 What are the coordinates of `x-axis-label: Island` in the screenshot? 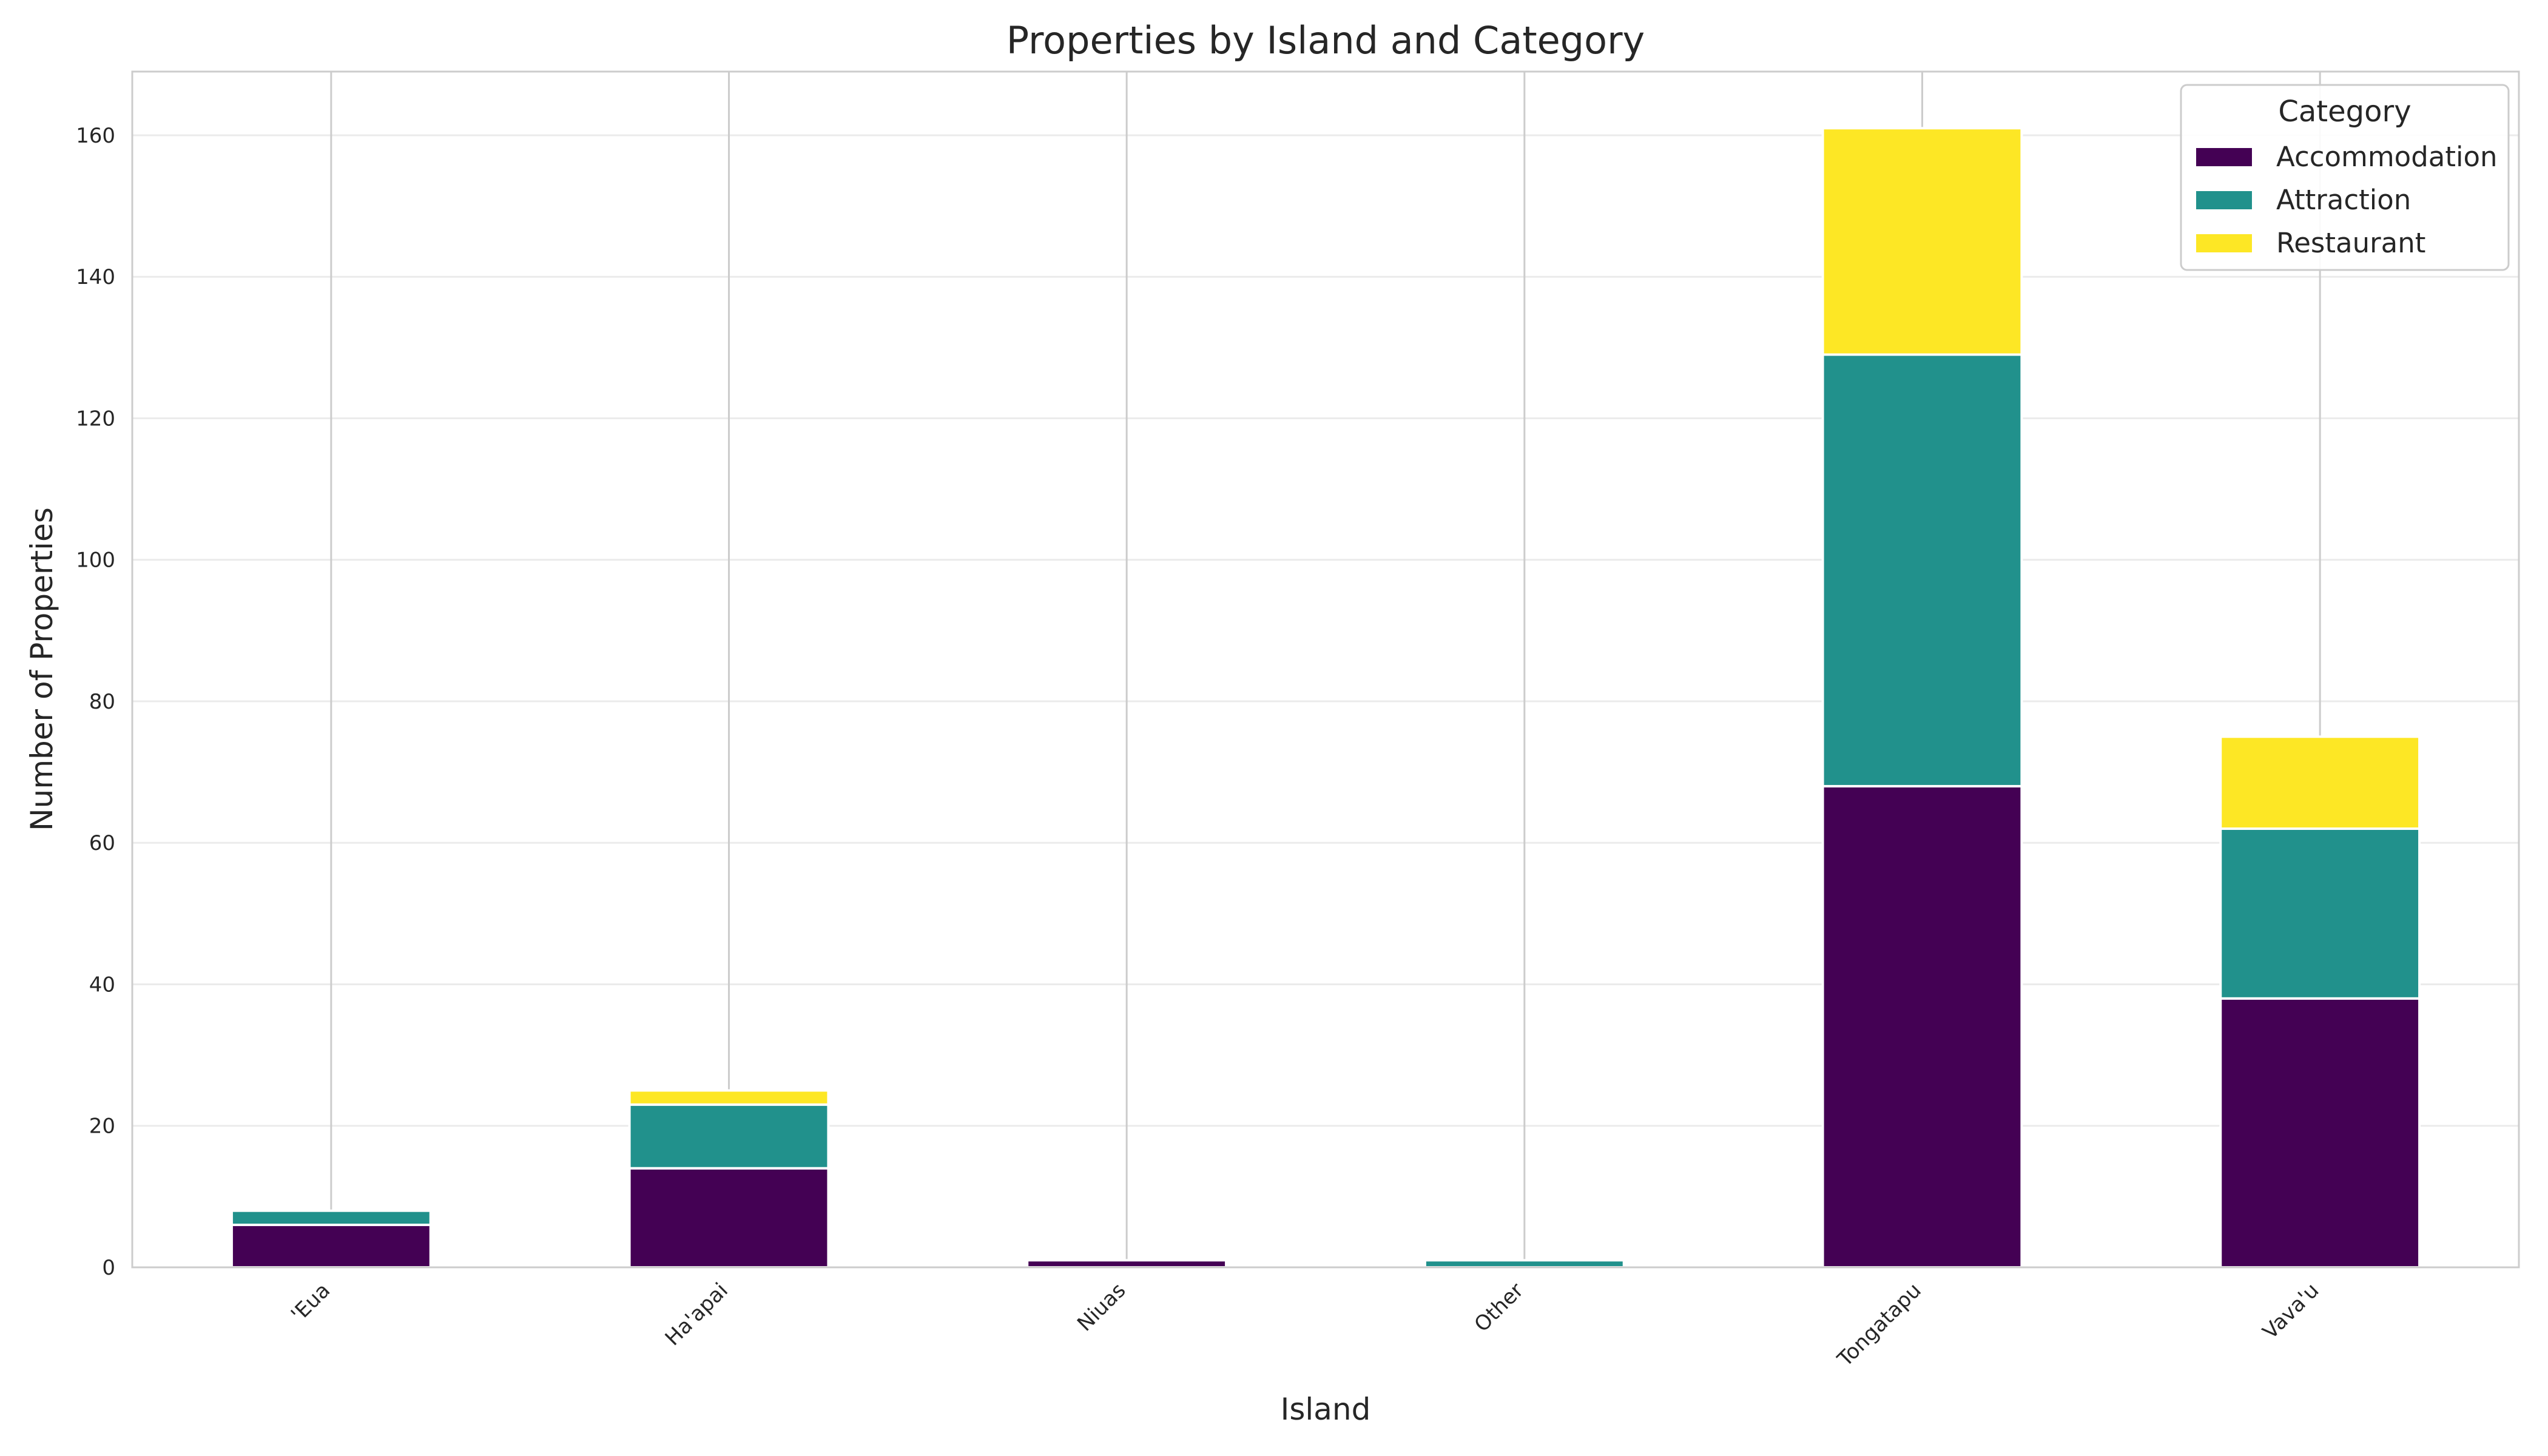 It's located at (1326, 1409).